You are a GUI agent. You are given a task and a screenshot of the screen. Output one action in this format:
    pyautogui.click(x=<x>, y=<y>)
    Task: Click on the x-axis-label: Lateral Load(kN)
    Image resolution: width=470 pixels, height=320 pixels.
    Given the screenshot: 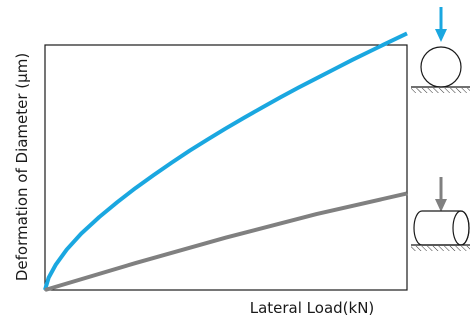 What is the action you would take?
    pyautogui.click(x=312, y=308)
    